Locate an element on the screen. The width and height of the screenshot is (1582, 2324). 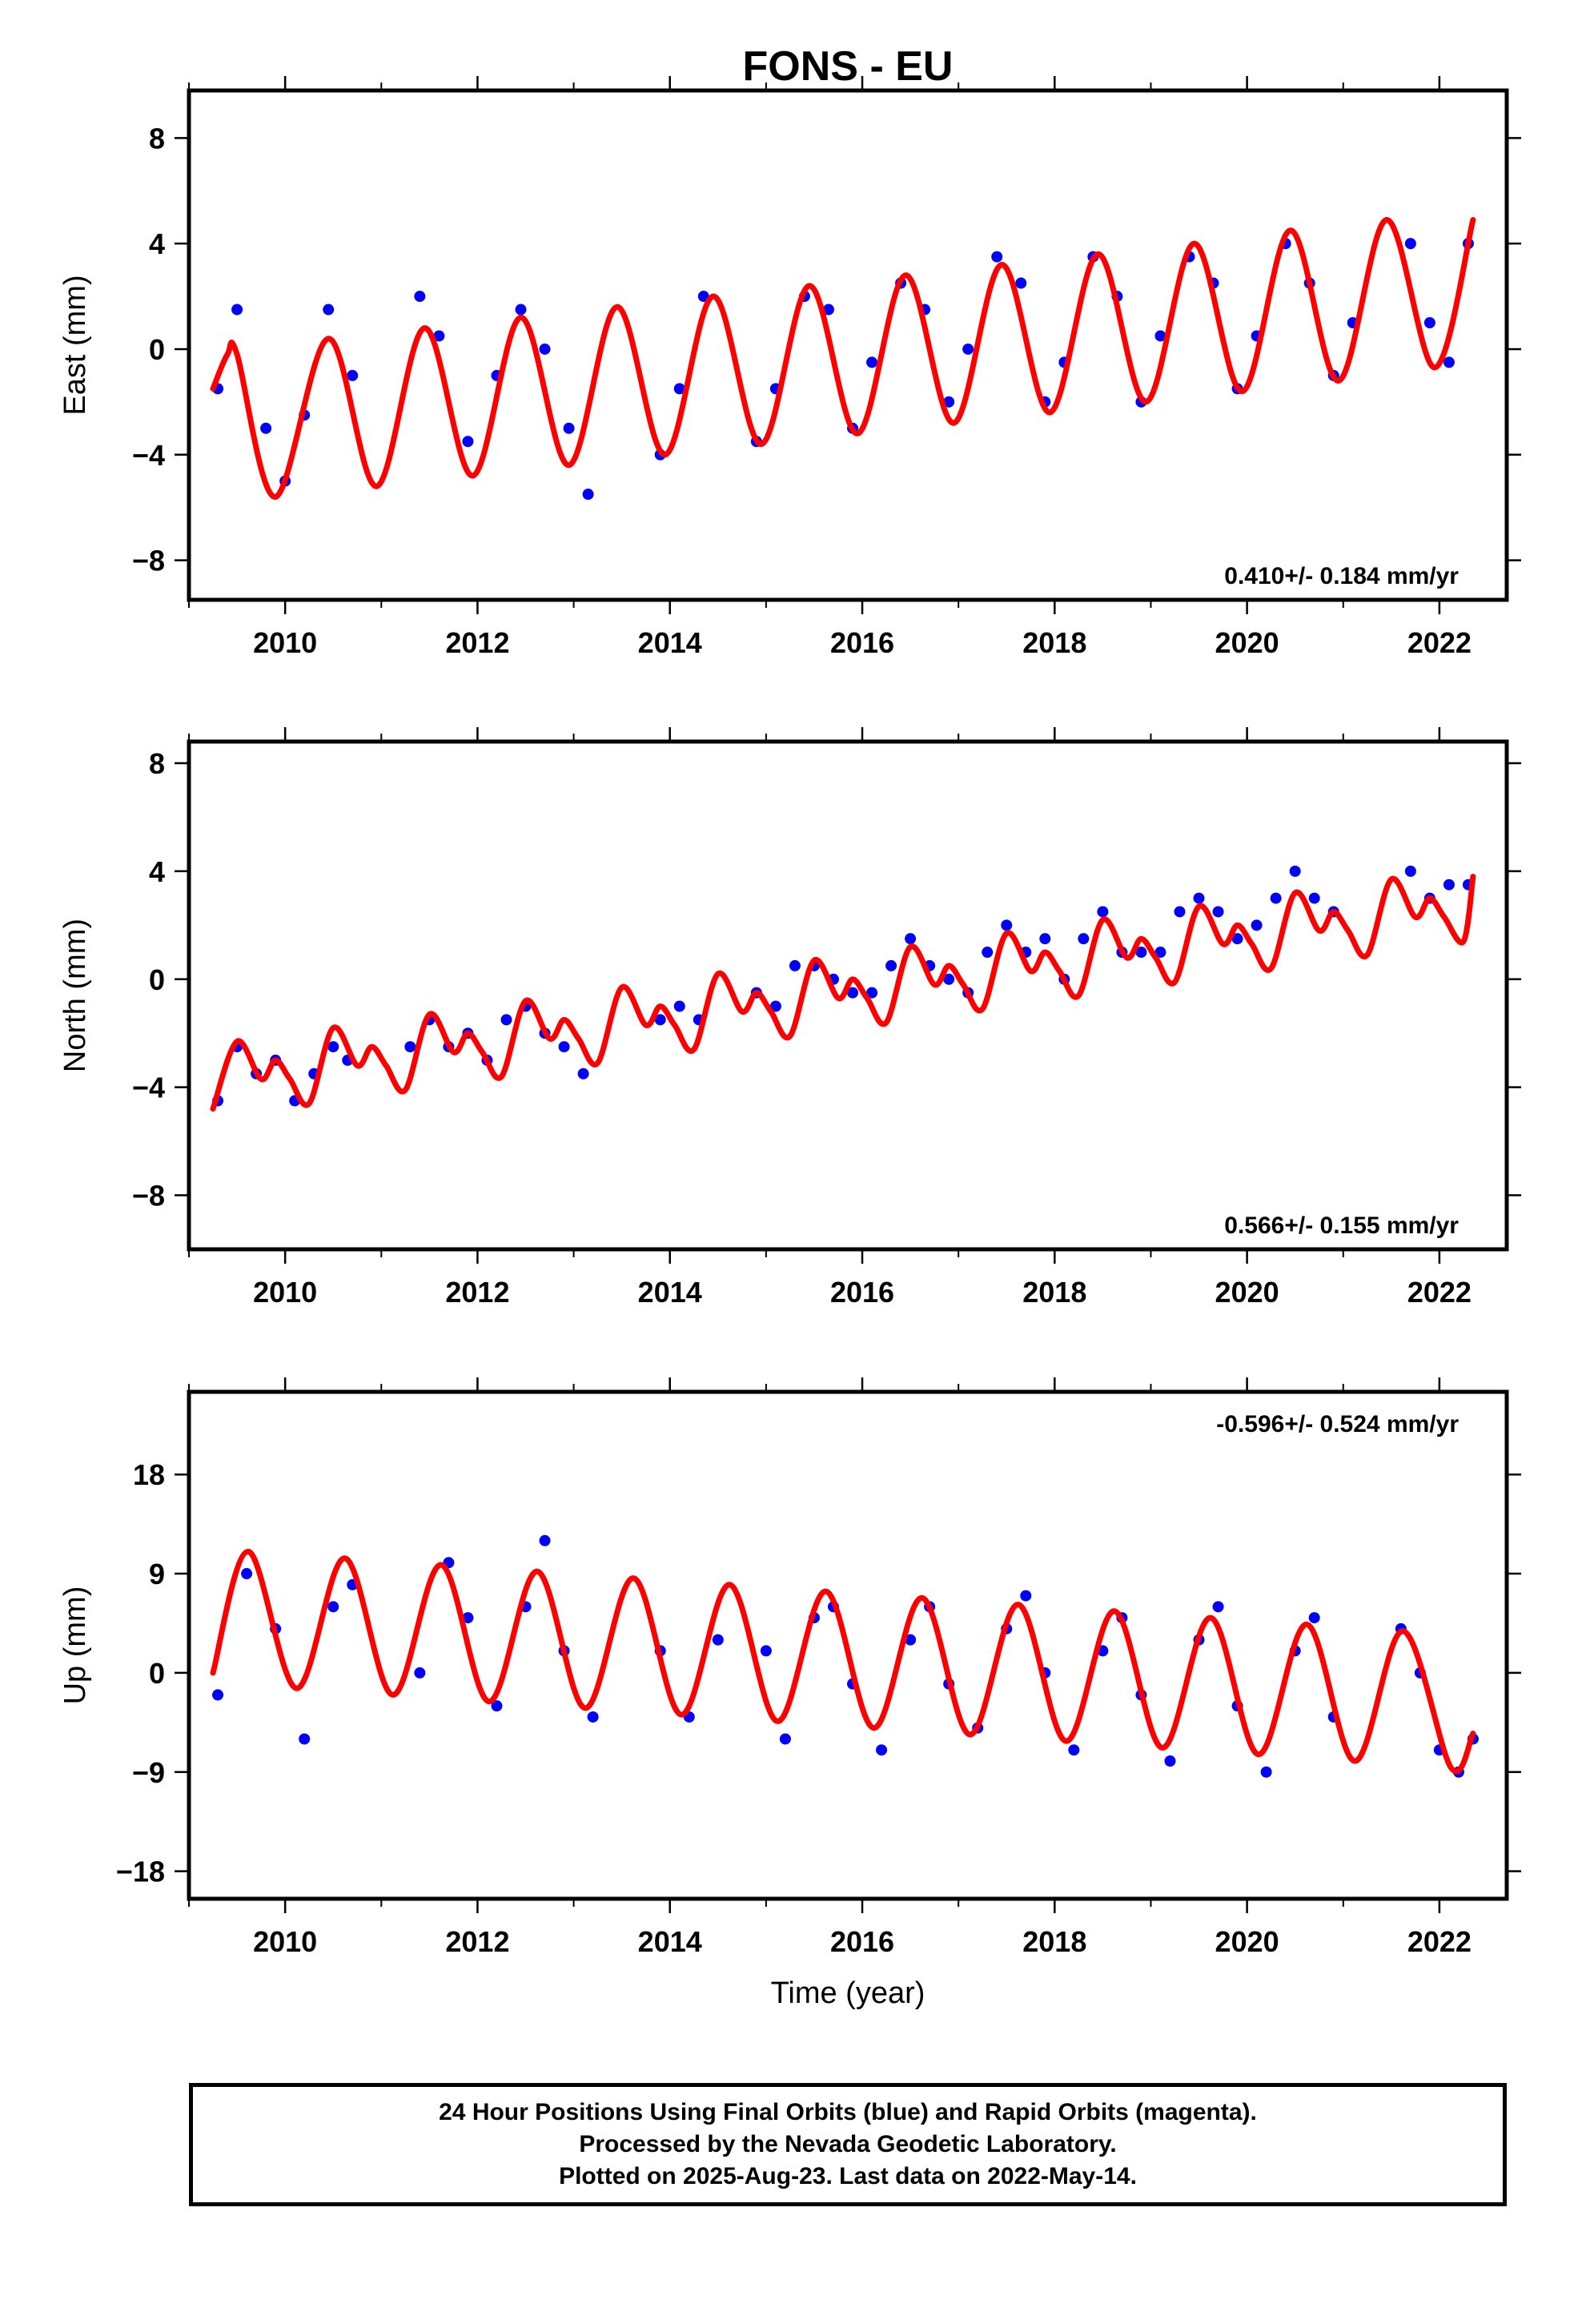
east-x-tick-label: 2020 is located at coordinates (1247, 642).